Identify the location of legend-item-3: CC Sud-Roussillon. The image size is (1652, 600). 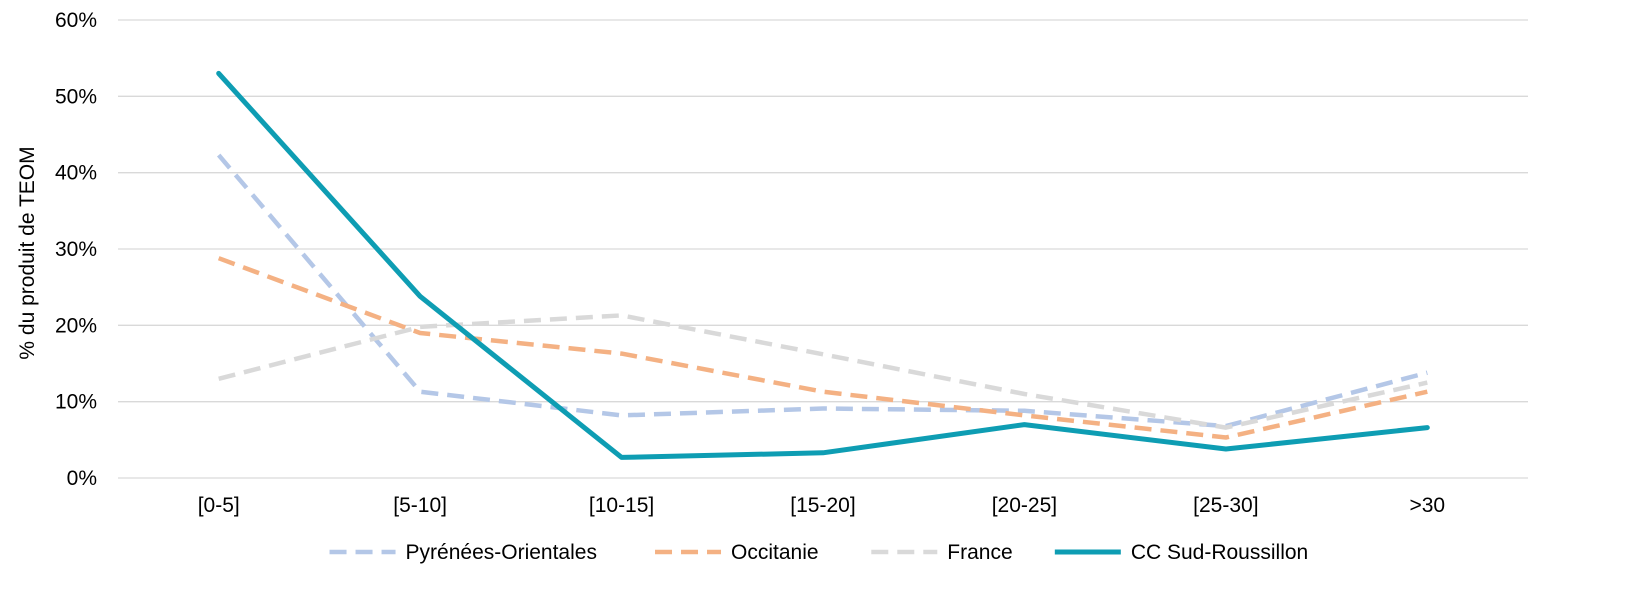
(1181, 552).